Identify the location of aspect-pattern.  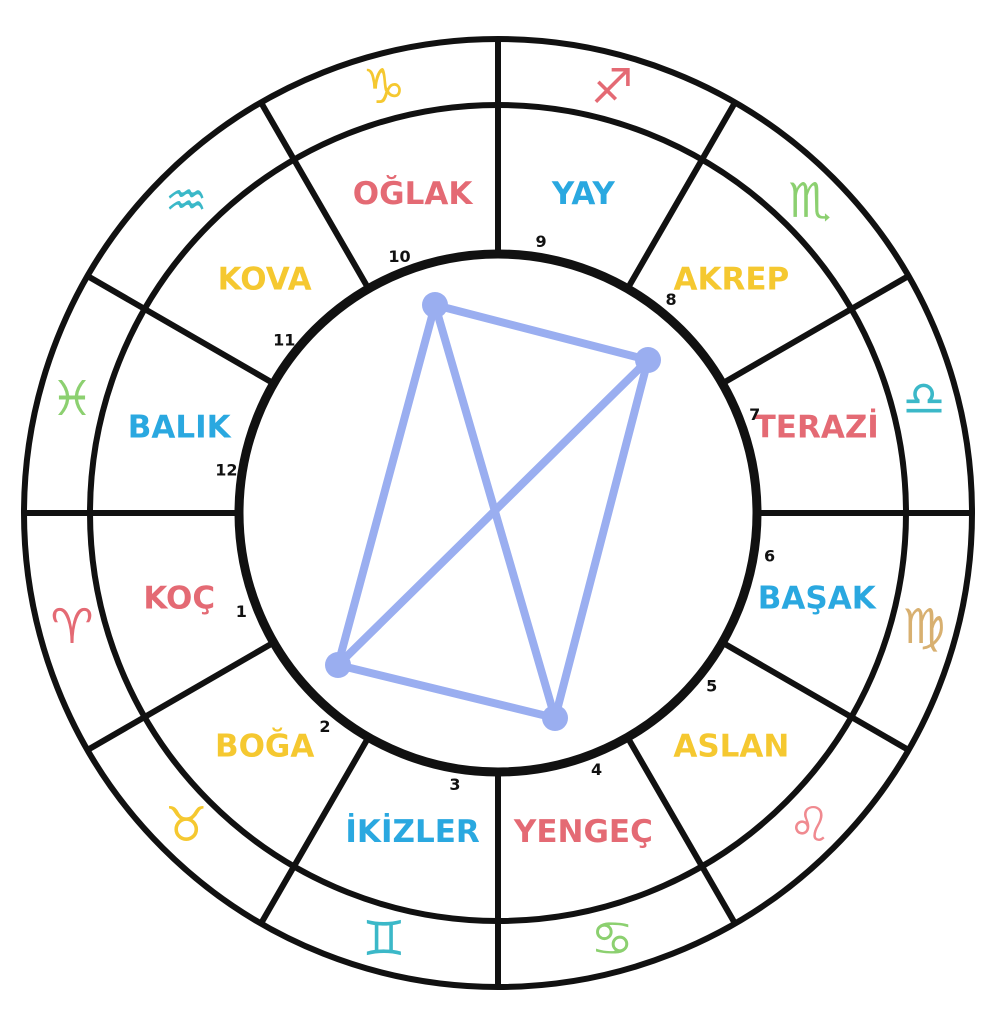
(493, 511).